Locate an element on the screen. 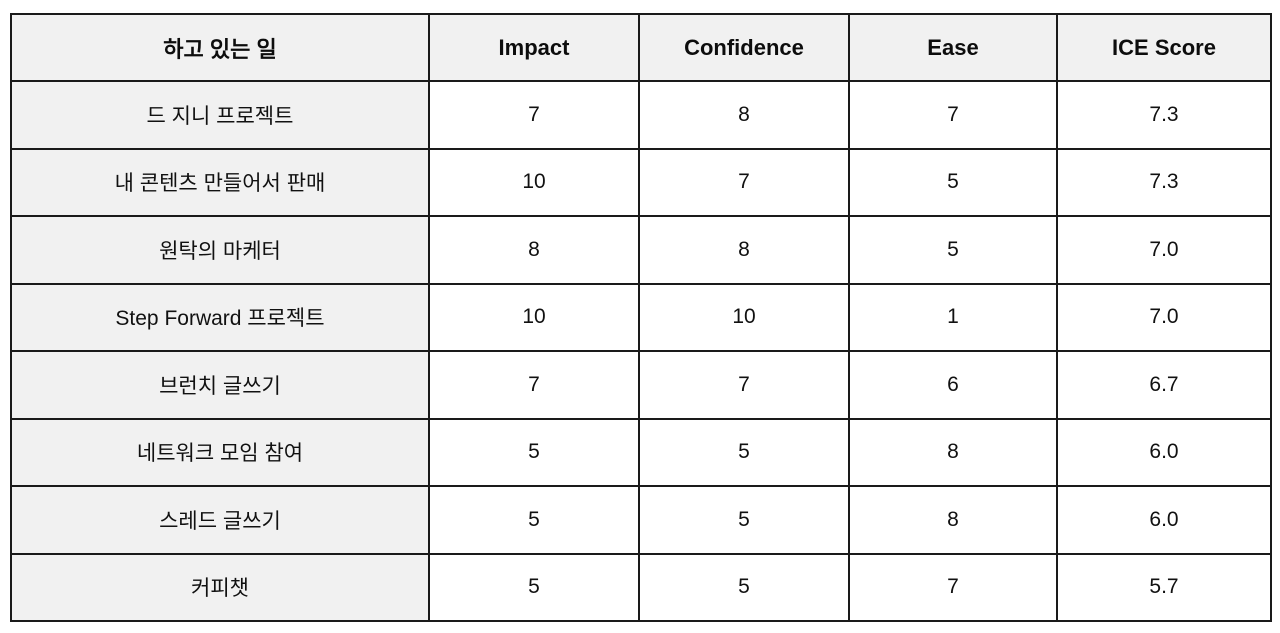 This screenshot has width=1280, height=633. ease-cell: 1 is located at coordinates (953, 317).